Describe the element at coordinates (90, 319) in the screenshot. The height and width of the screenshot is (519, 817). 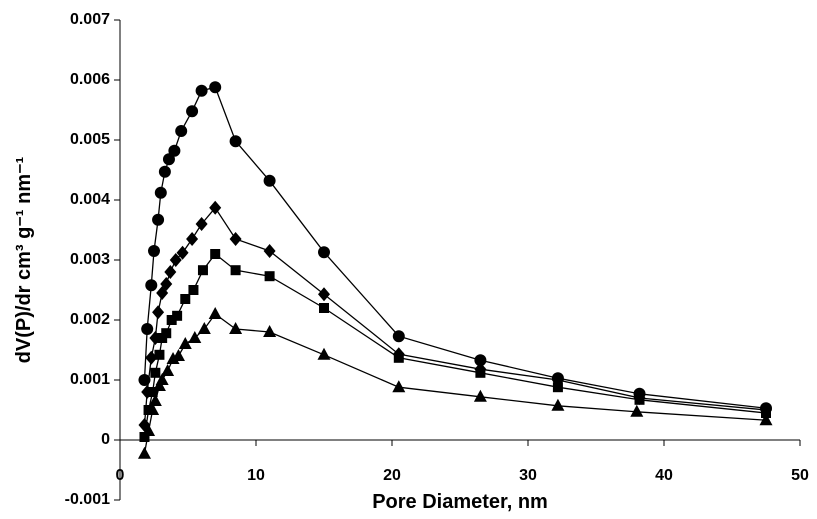
I see `y-tick-label: 0.002` at that location.